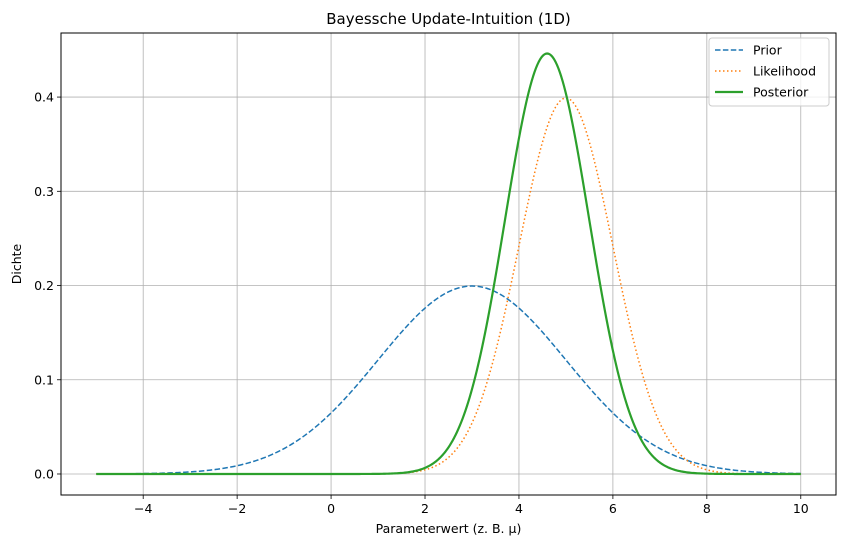 The width and height of the screenshot is (846, 547). Describe the element at coordinates (44, 97) in the screenshot. I see `y-tick-label: 0.4` at that location.